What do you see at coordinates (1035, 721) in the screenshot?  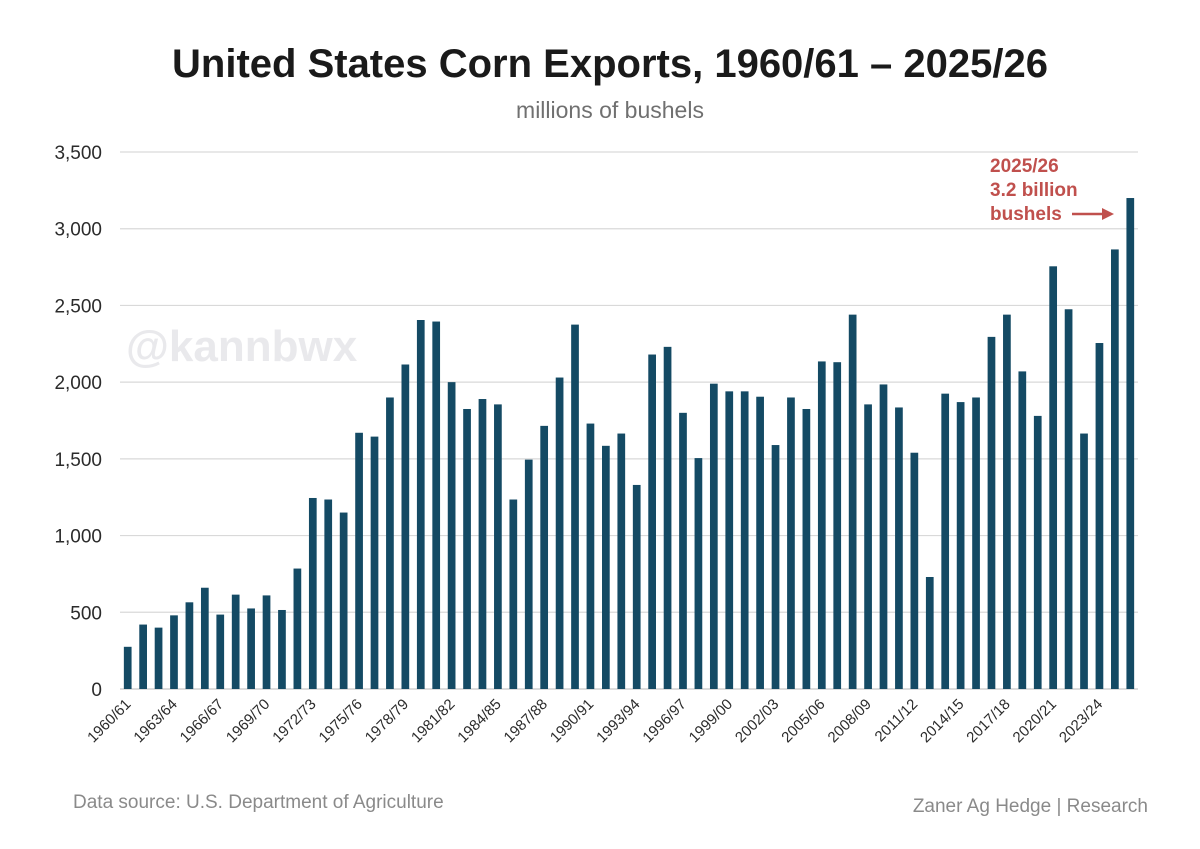 I see `x-tick-label: 2020/21` at bounding box center [1035, 721].